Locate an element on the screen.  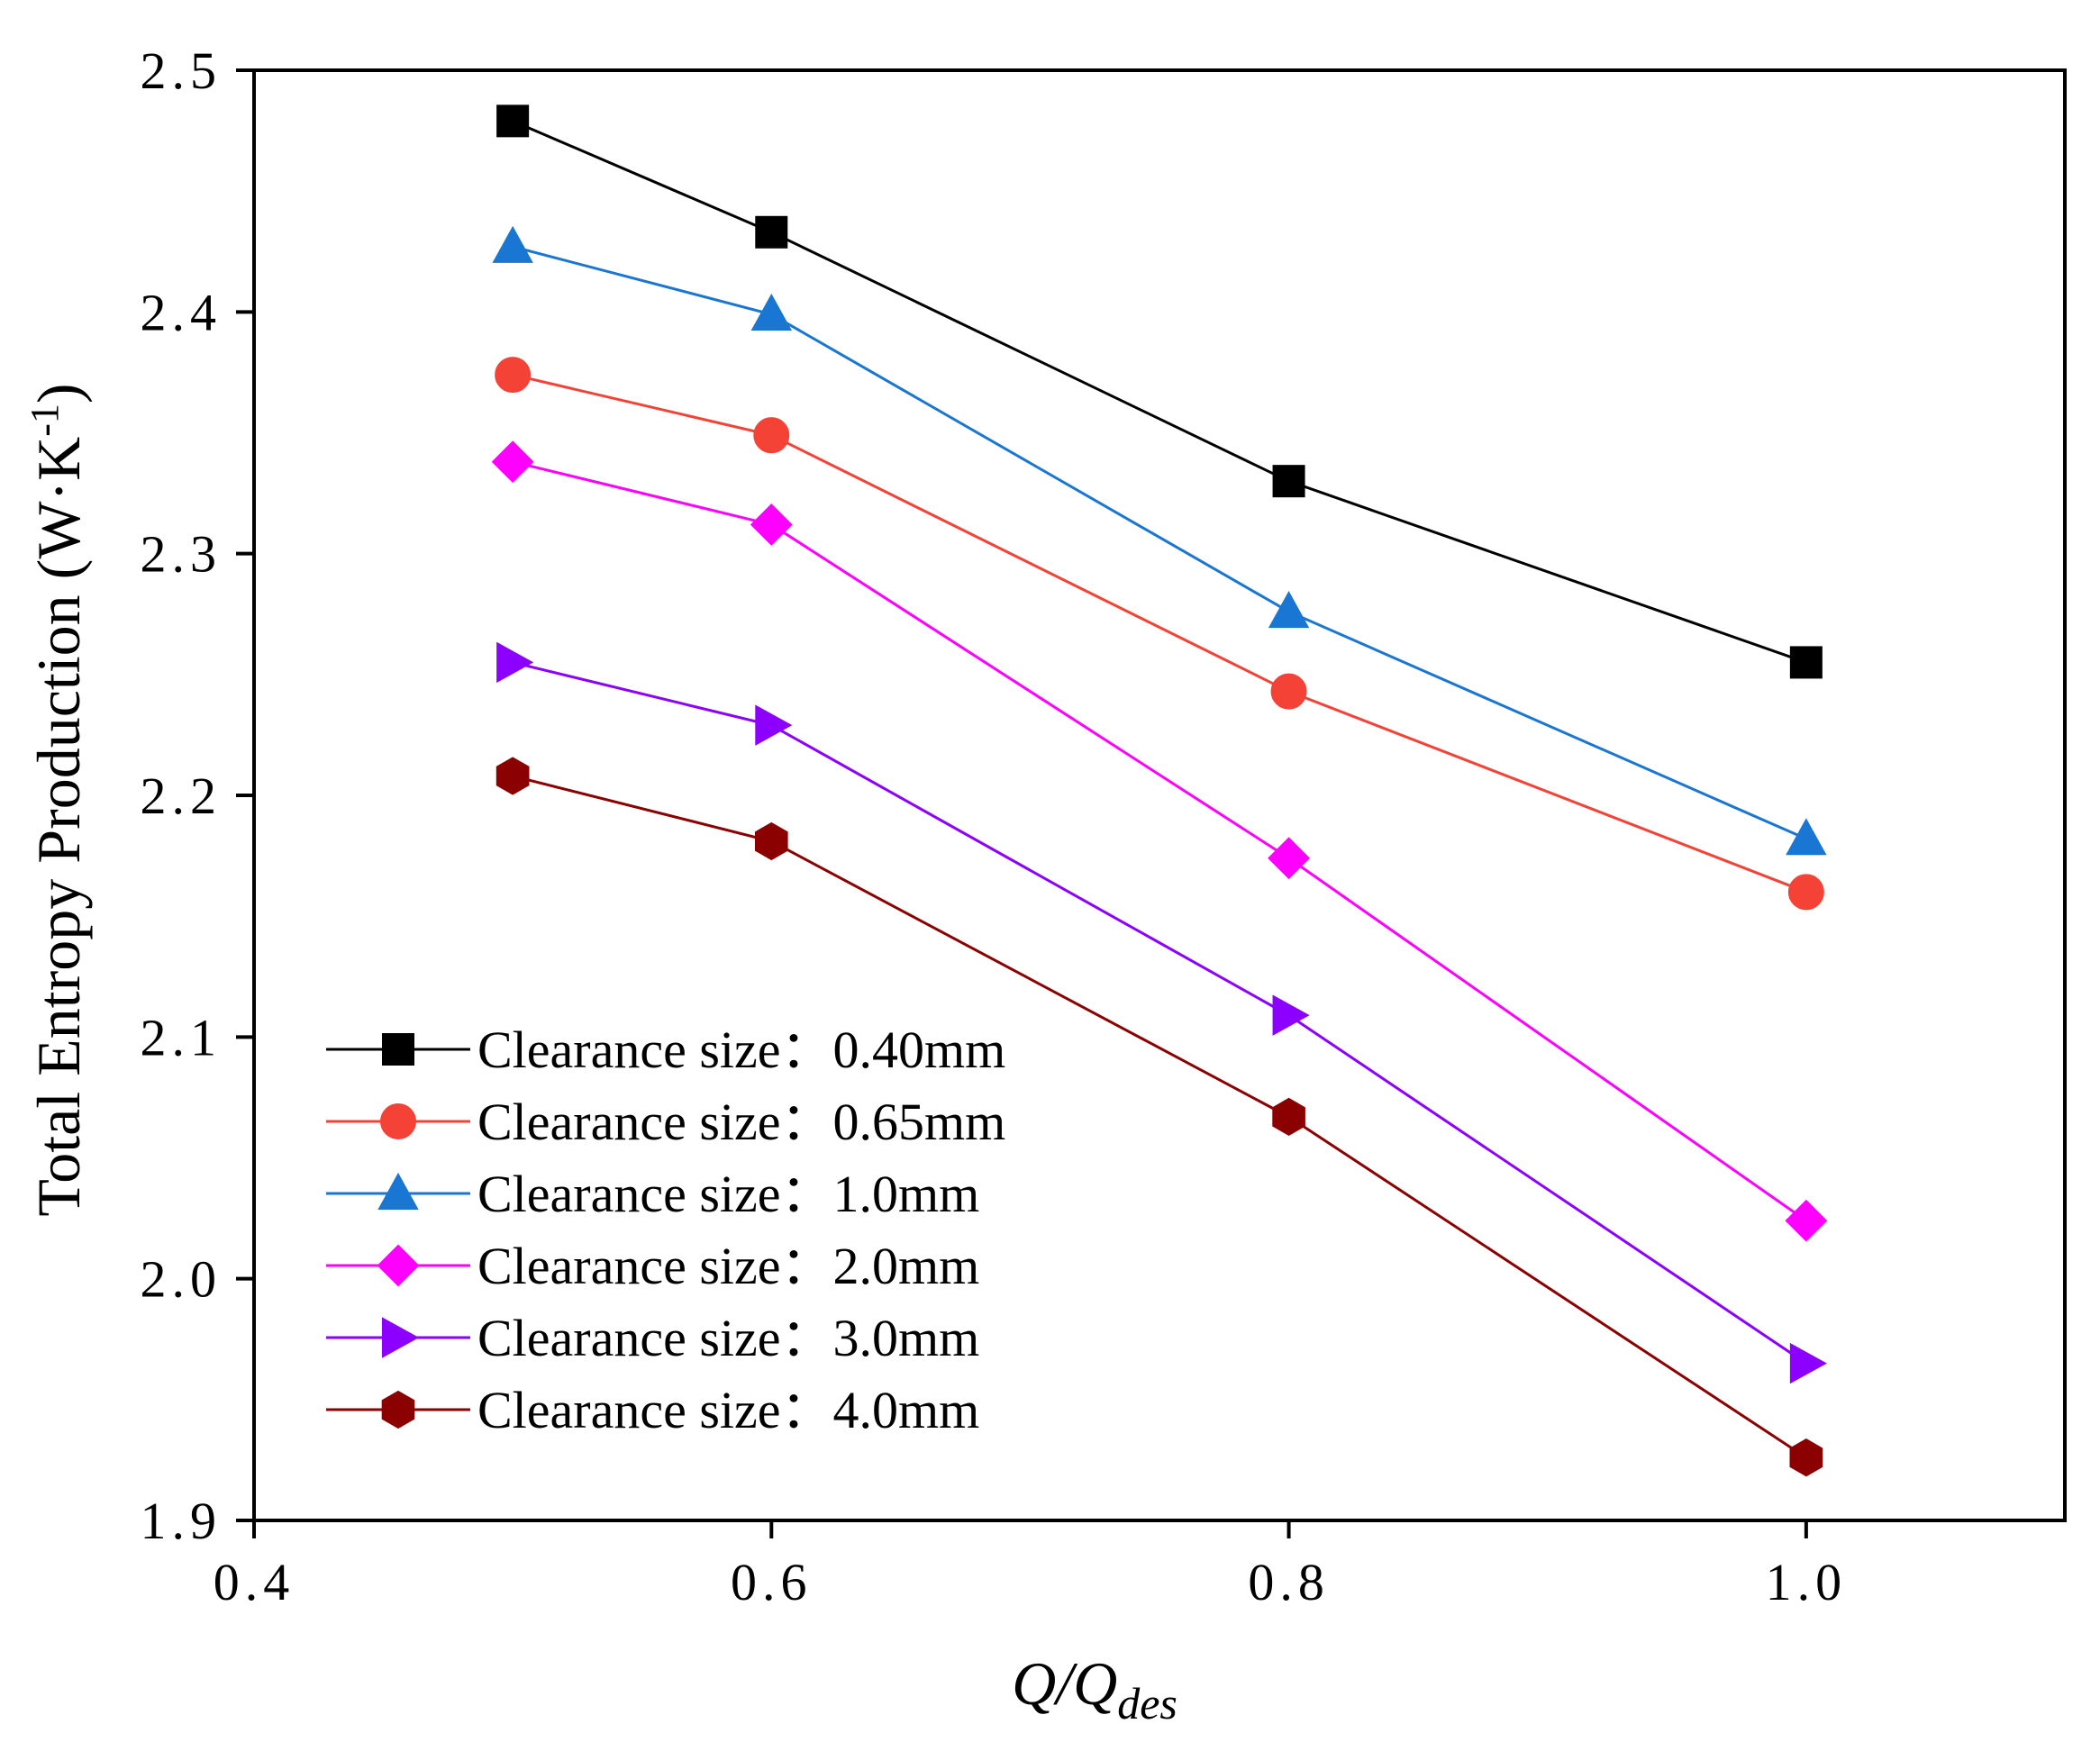
legend-entry: Clearance size：3.0mm is located at coordinates (653, 1338).